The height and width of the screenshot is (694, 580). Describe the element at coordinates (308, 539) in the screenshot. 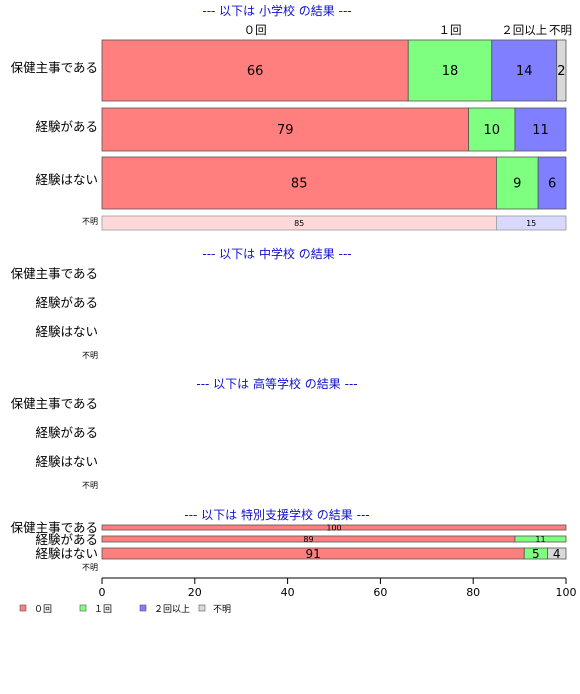

I see `data-label: 89` at that location.